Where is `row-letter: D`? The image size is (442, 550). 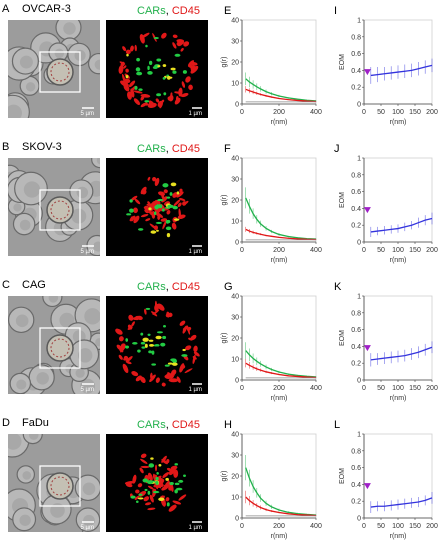
row-letter: D is located at coordinates (6, 423).